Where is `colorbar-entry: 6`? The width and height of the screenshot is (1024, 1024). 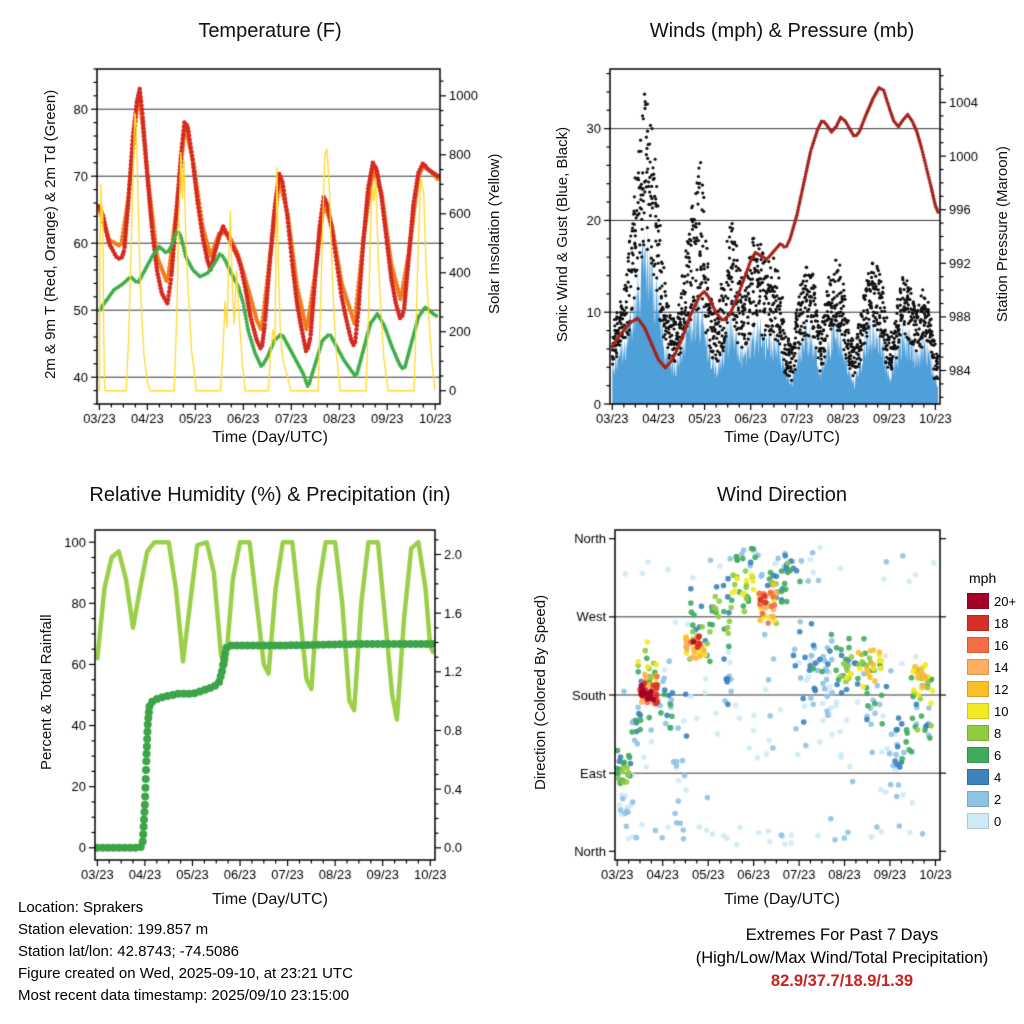 colorbar-entry: 6 is located at coordinates (995, 755).